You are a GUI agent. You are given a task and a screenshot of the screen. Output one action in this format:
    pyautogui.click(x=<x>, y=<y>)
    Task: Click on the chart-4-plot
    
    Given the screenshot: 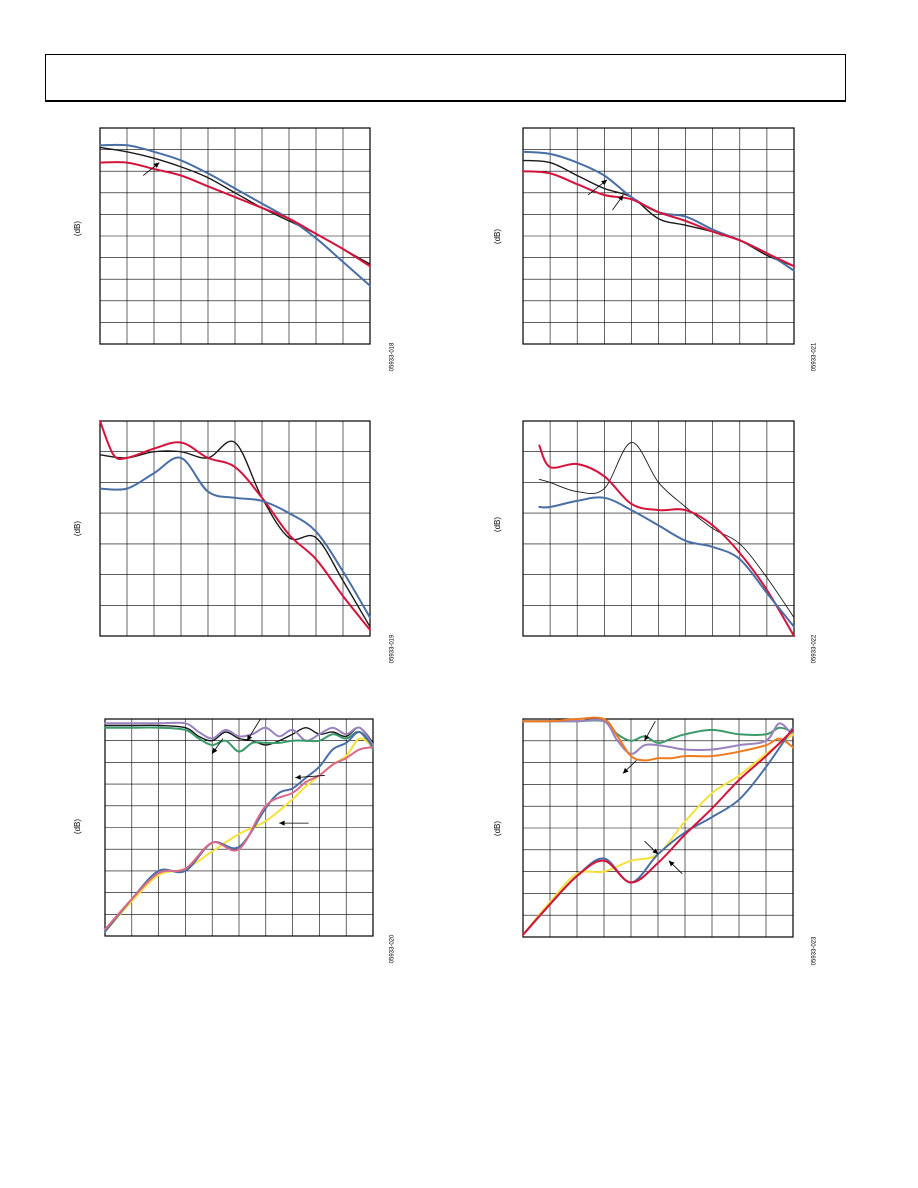 What is the action you would take?
    pyautogui.click(x=658, y=528)
    